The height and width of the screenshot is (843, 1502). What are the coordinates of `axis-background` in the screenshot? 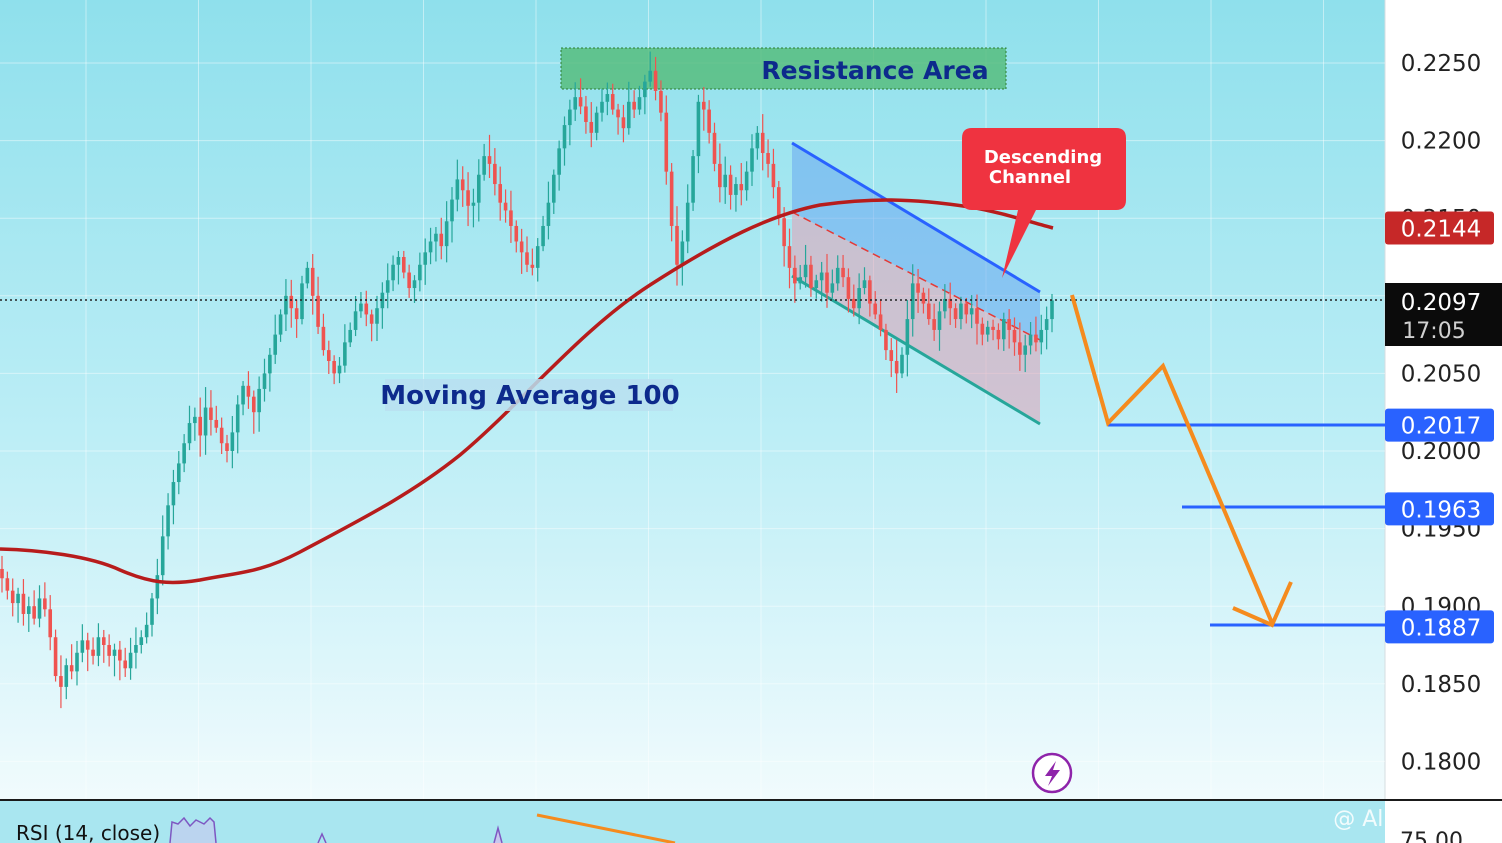 It's located at (1443, 400).